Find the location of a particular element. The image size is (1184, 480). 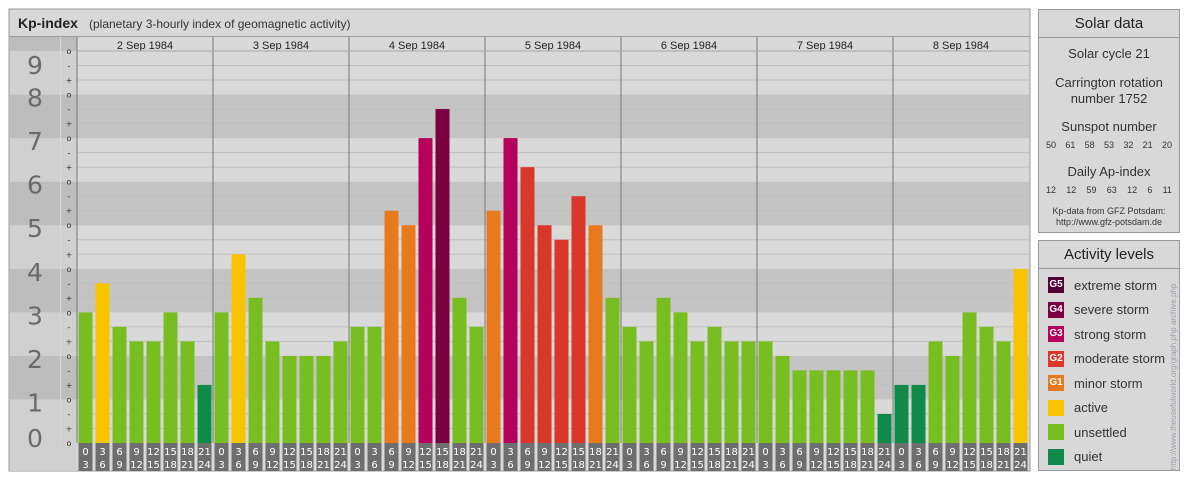

sunspot-value: 50 is located at coordinates (1051, 145).